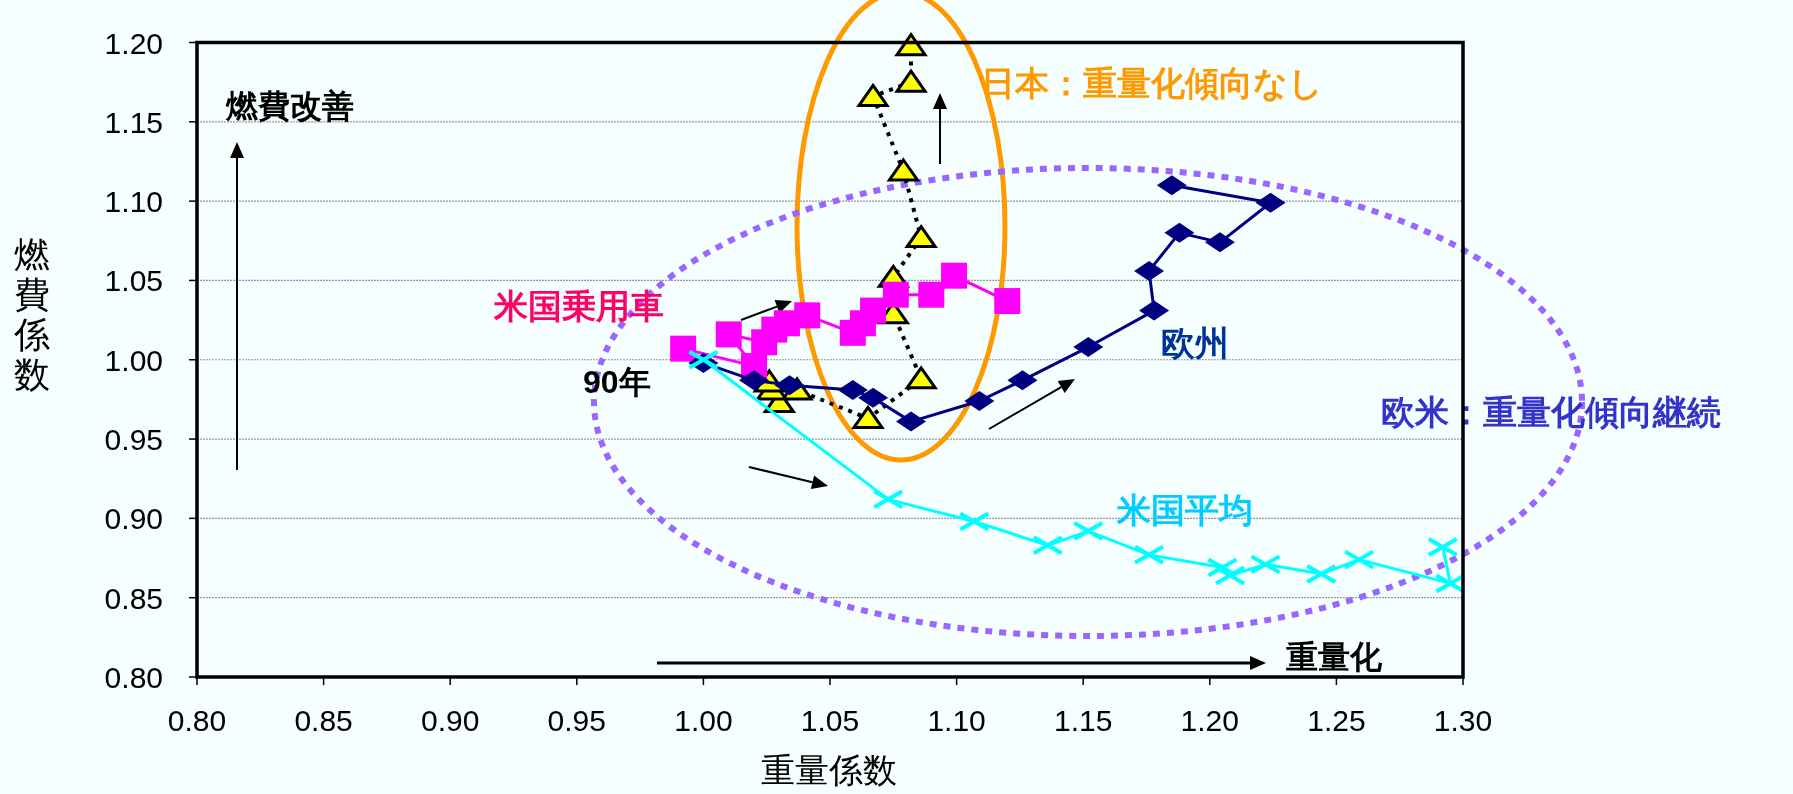  I want to click on x-tick-label: 1.10, so click(956, 720).